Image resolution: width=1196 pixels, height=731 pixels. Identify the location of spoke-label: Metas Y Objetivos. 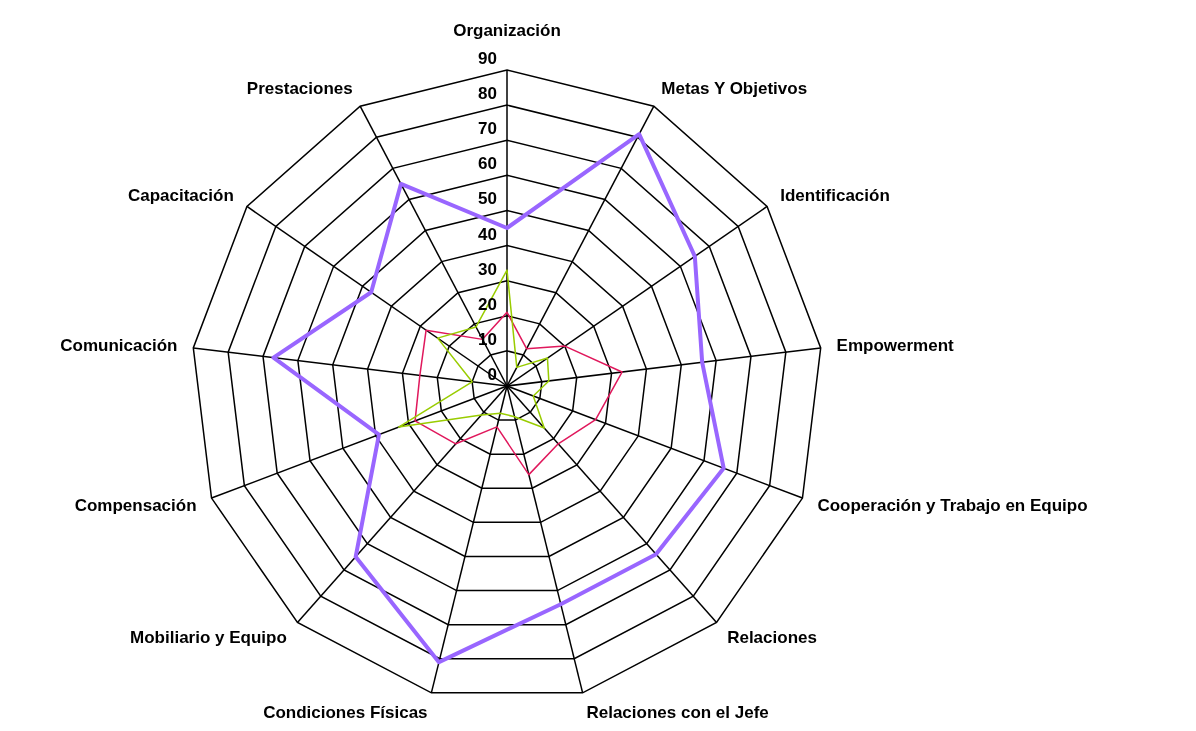
(734, 88).